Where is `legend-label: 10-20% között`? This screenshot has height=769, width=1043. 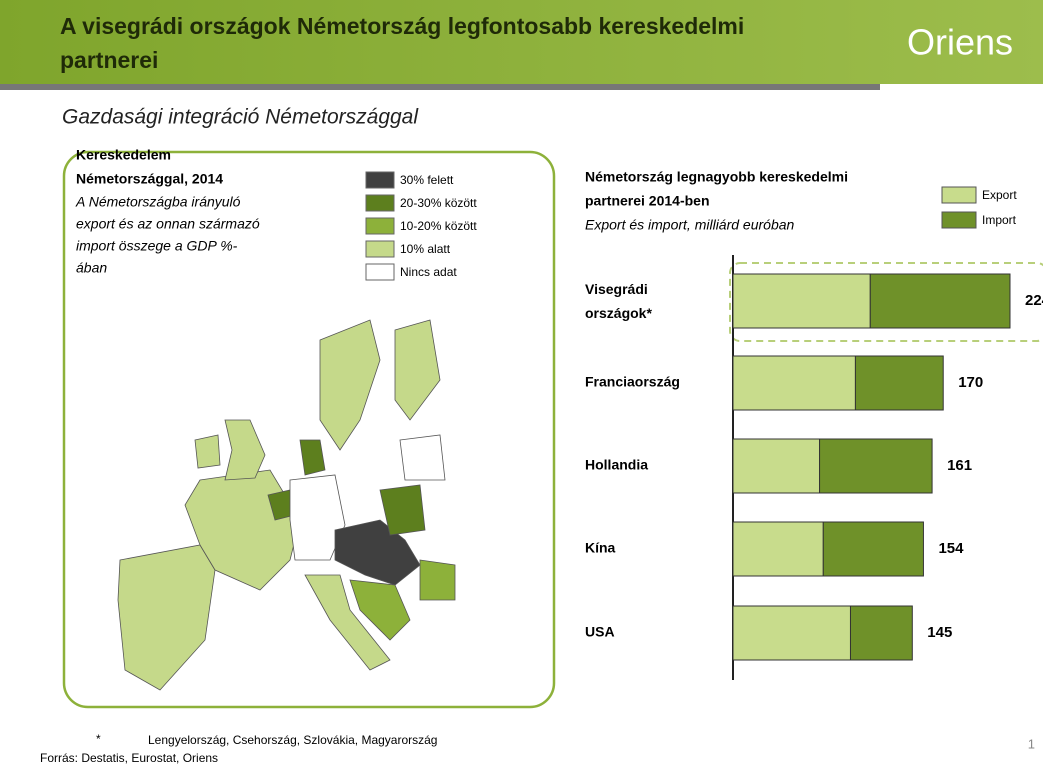 legend-label: 10-20% között is located at coordinates (438, 226).